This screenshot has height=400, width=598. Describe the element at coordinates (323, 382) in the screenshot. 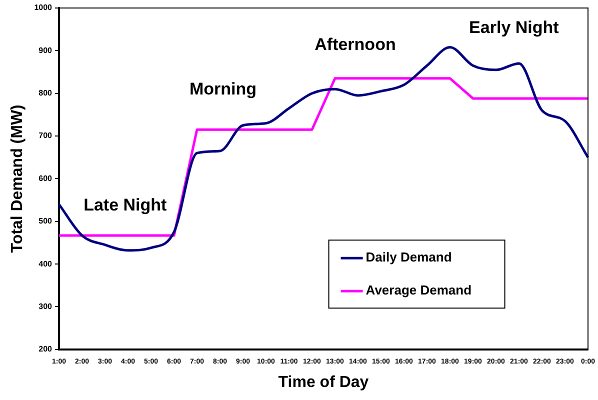

I see `x-axis-title: Time of Day` at that location.